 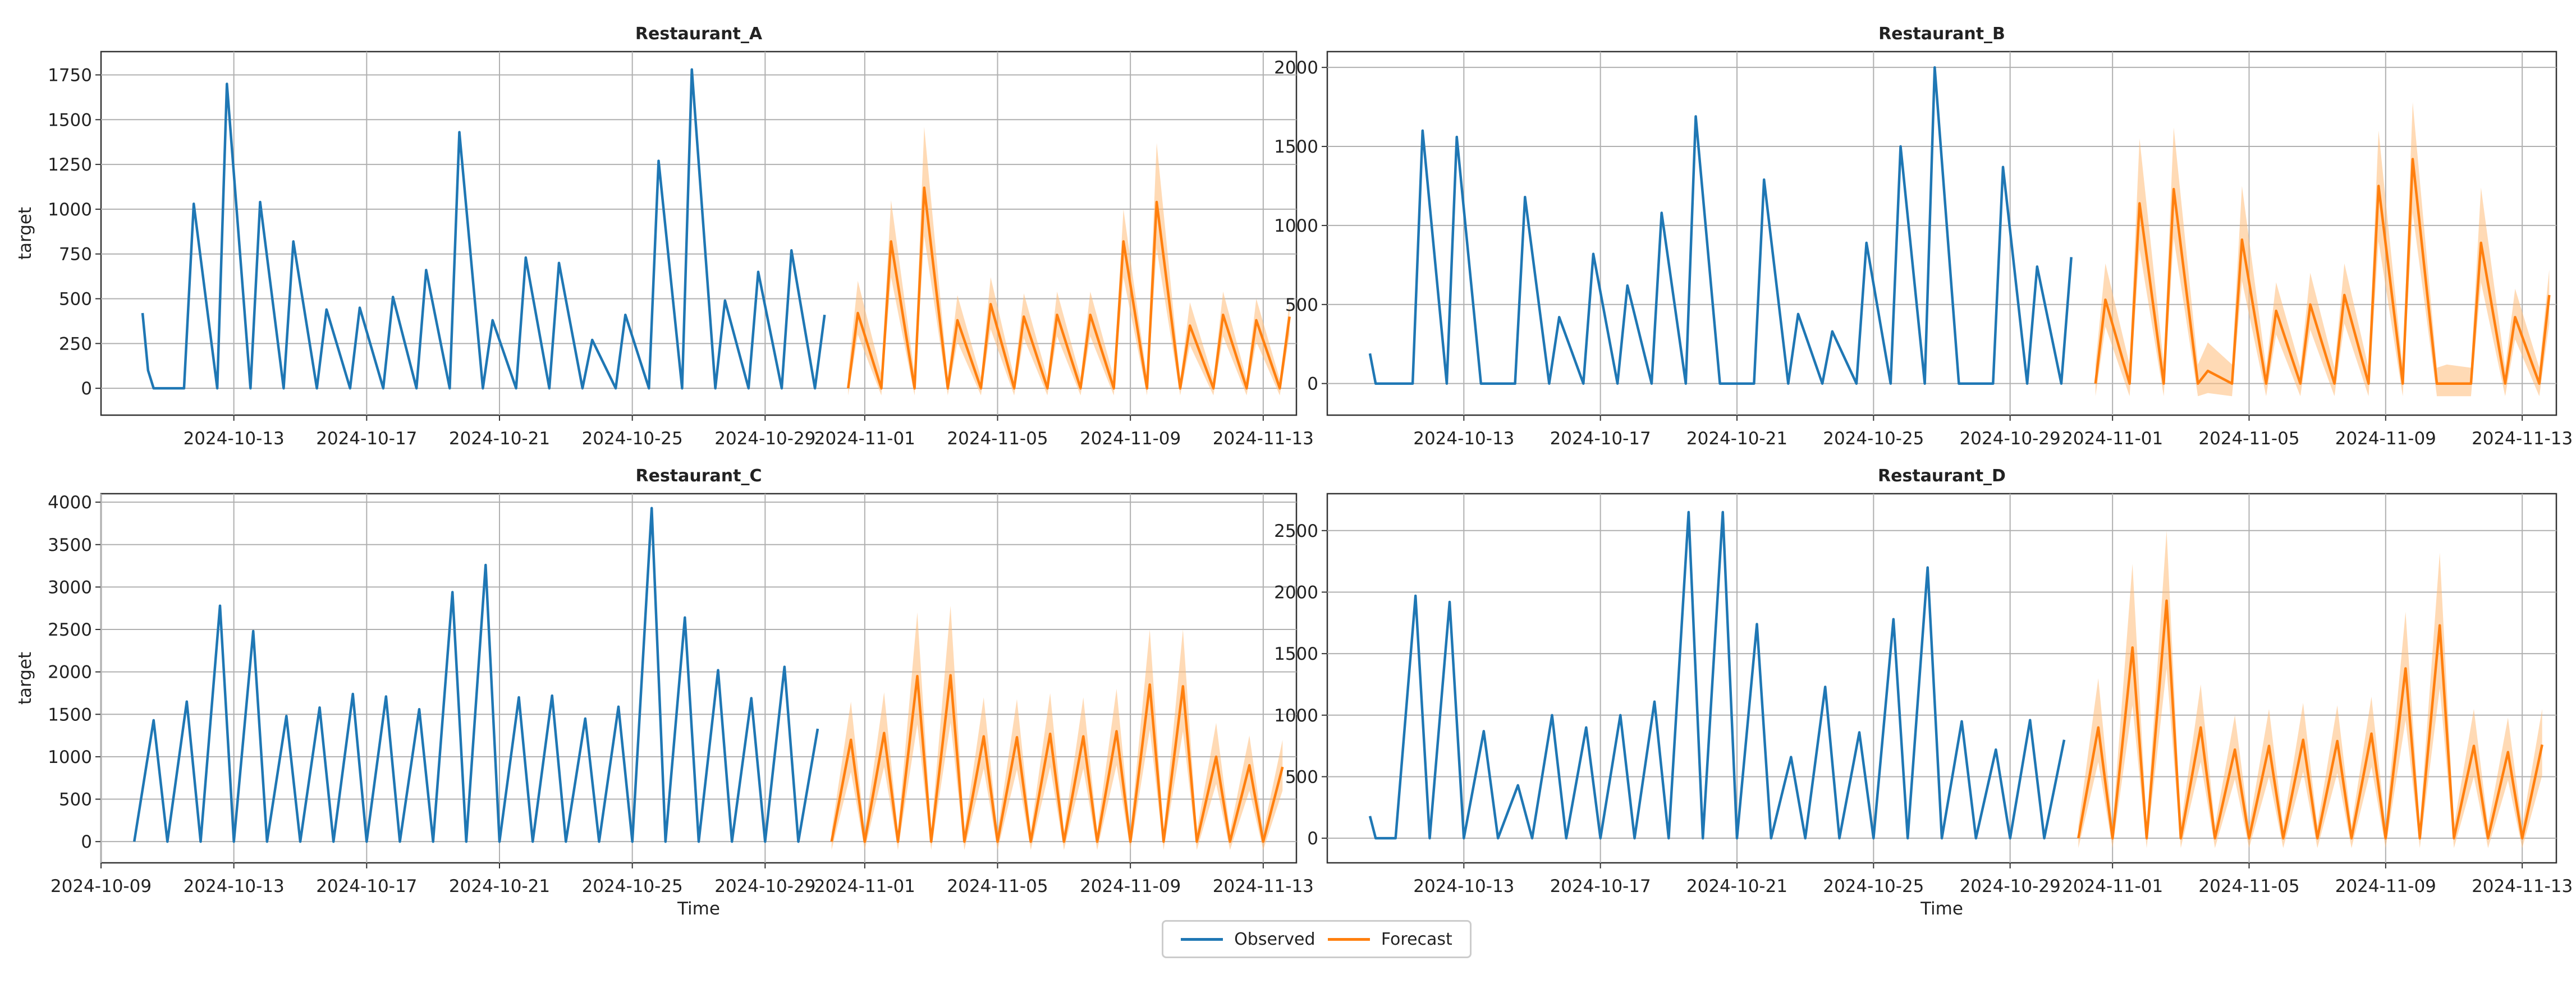 I want to click on legend: Observed Forecast, so click(x=1317, y=939).